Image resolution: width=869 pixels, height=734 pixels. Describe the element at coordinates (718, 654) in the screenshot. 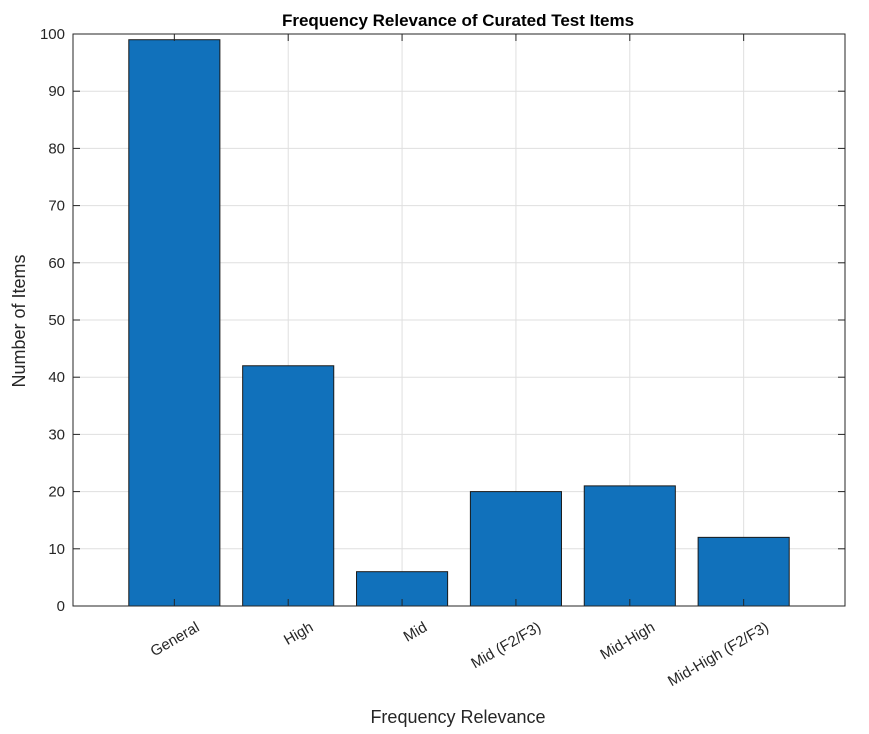

I see `x-tick-label: Mid-High (F2/F3)` at that location.